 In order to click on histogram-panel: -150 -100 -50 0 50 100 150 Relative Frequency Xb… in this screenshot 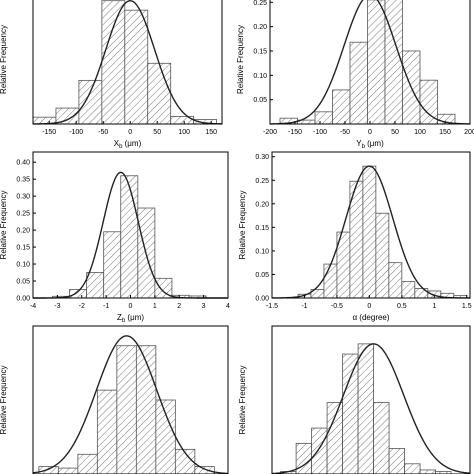, I will do `click(111, 75)`.